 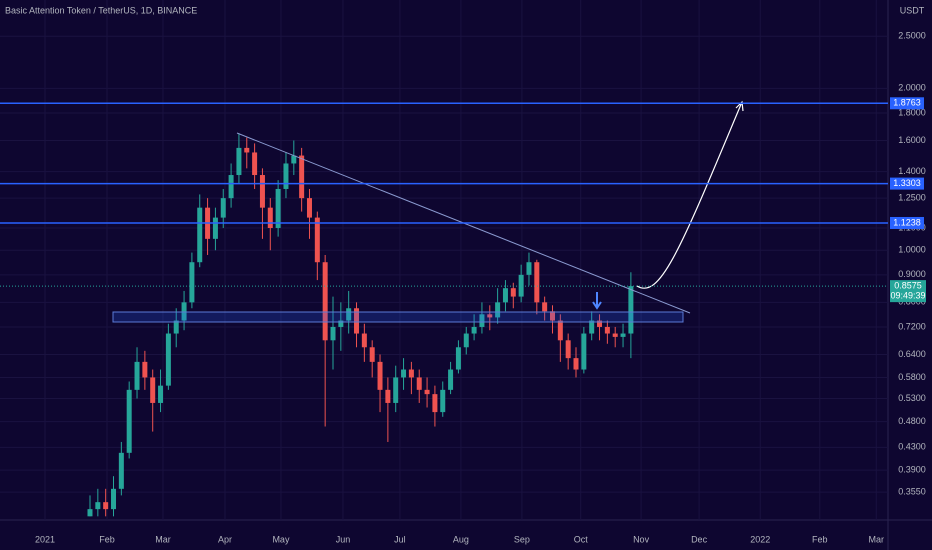 What do you see at coordinates (522, 539) in the screenshot?
I see `x-tick-label: Sep` at bounding box center [522, 539].